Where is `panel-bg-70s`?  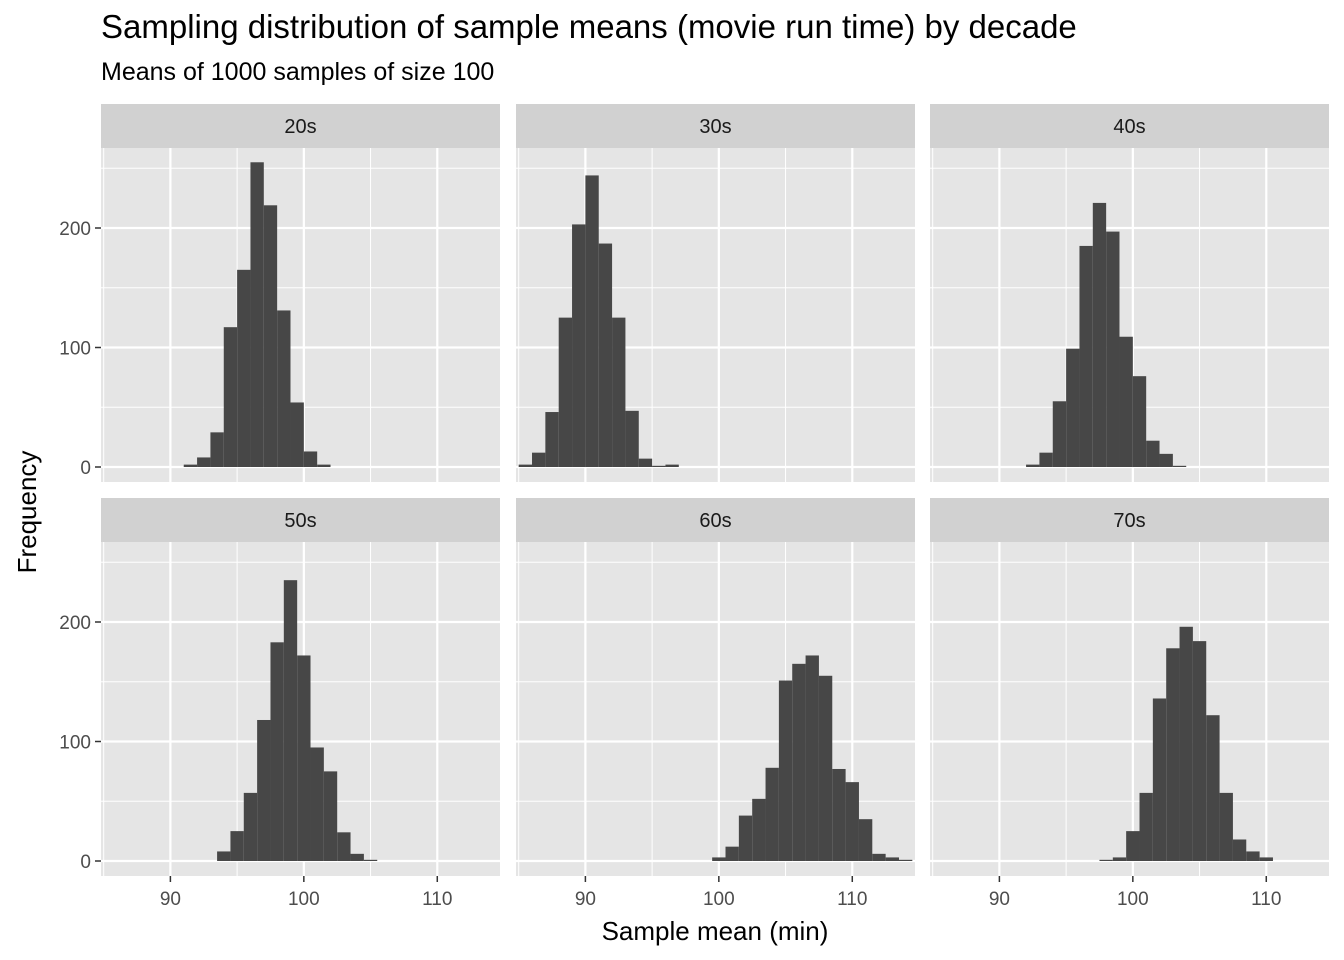 panel-bg-70s is located at coordinates (1129, 709).